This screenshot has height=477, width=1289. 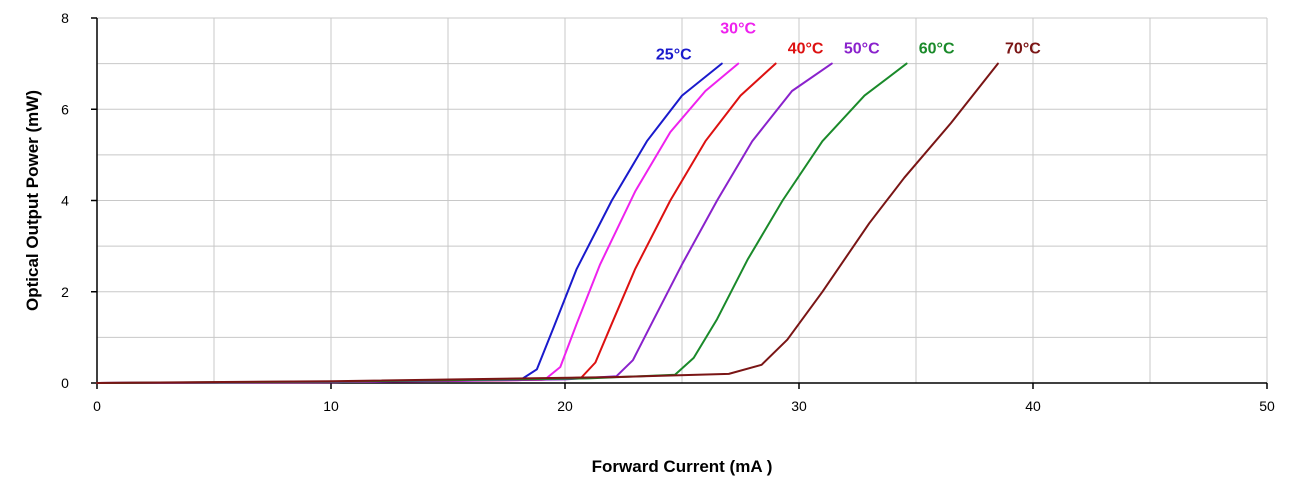 What do you see at coordinates (1023, 49) in the screenshot?
I see `series-label-5: 70°C` at bounding box center [1023, 49].